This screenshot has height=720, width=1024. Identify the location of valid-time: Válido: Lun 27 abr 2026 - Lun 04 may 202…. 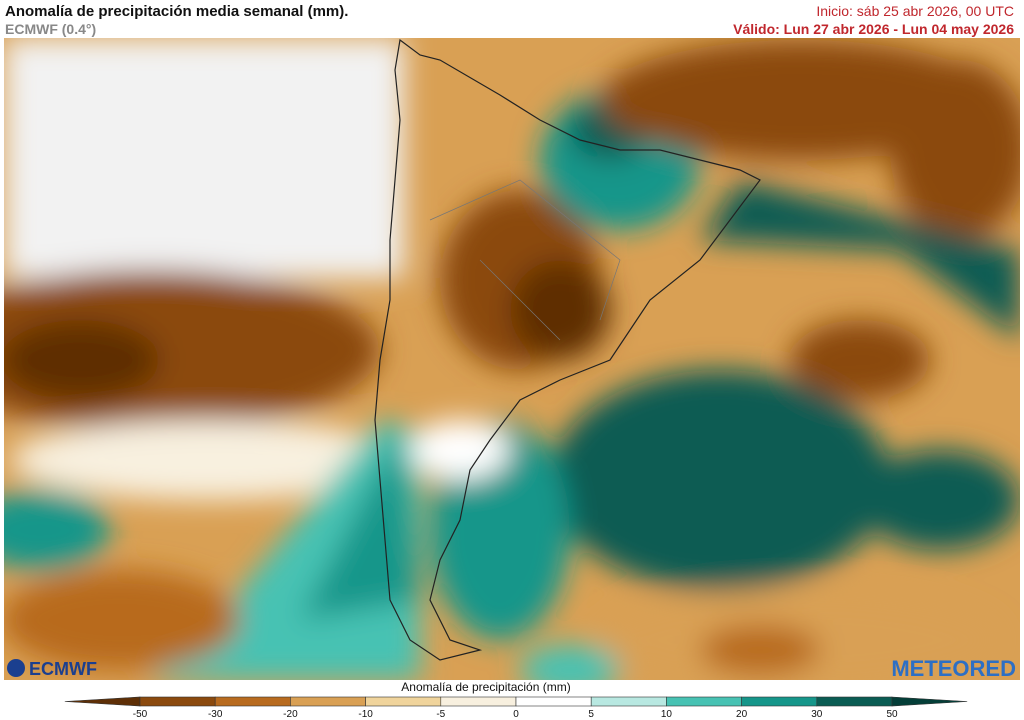
(873, 29).